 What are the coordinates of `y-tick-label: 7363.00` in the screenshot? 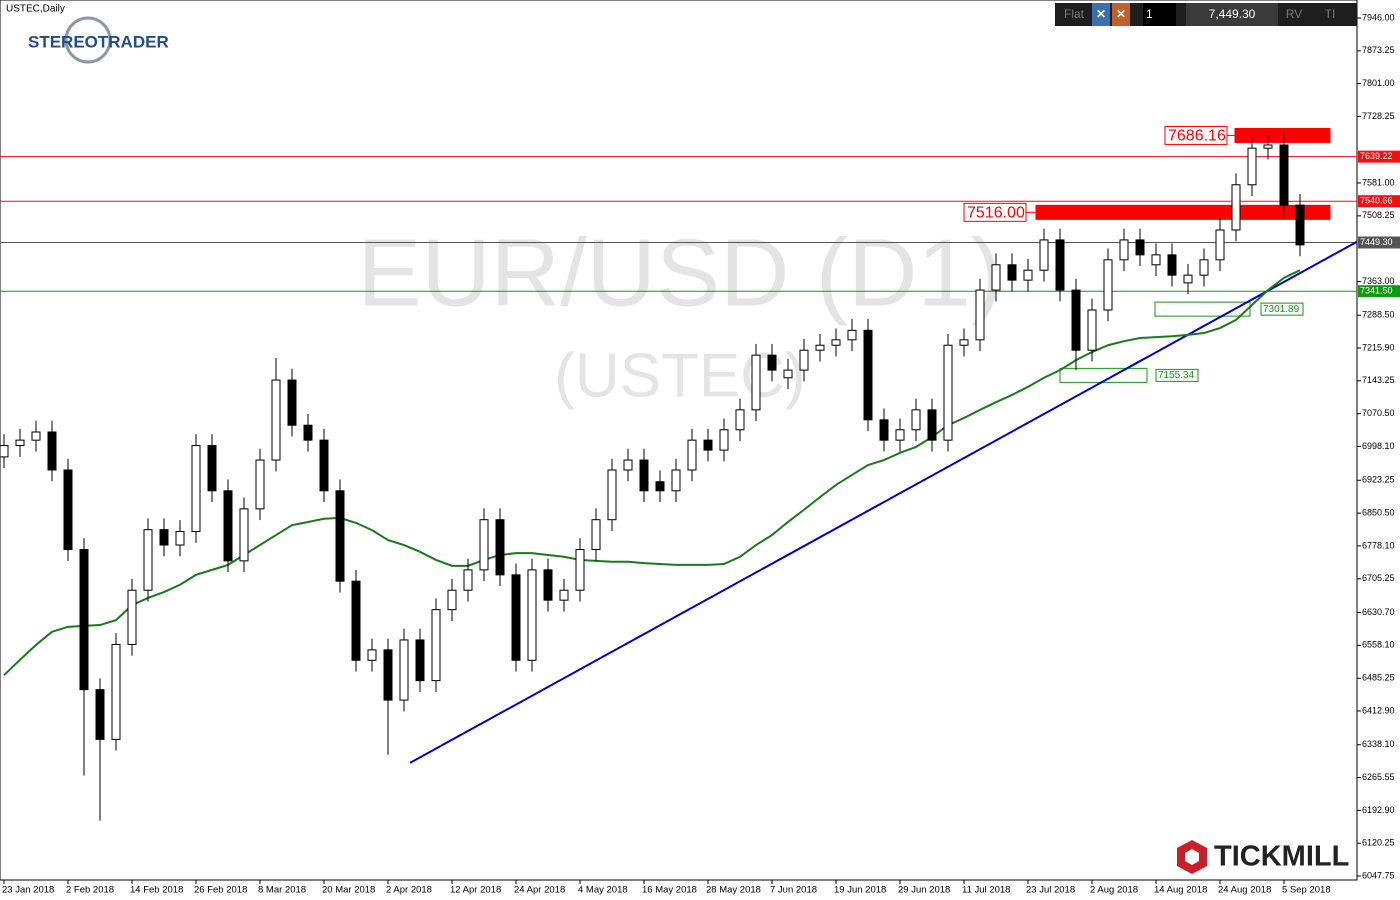 It's located at (1378, 281).